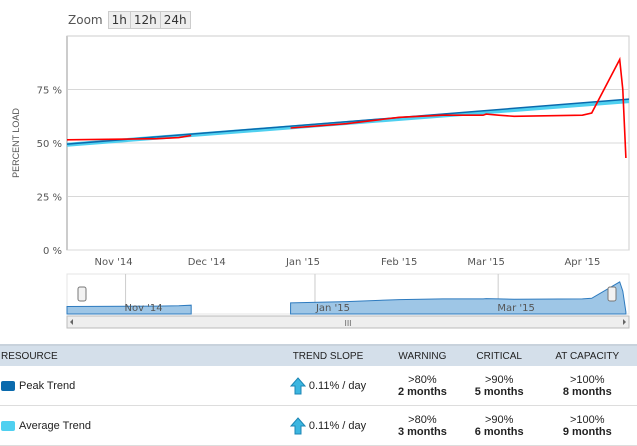  What do you see at coordinates (499, 431) in the screenshot?
I see `critical-time: 6 months` at bounding box center [499, 431].